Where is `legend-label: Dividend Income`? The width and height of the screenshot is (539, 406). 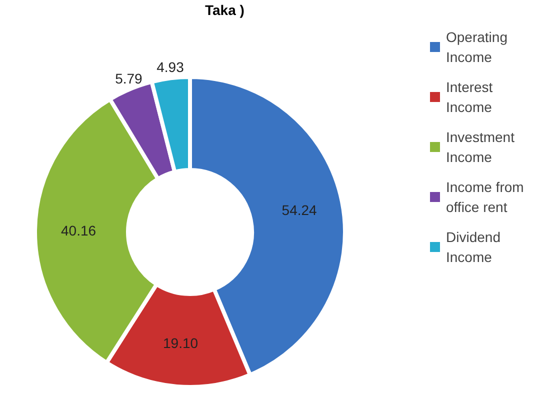
legend-label: Dividend Income is located at coordinates (475, 247).